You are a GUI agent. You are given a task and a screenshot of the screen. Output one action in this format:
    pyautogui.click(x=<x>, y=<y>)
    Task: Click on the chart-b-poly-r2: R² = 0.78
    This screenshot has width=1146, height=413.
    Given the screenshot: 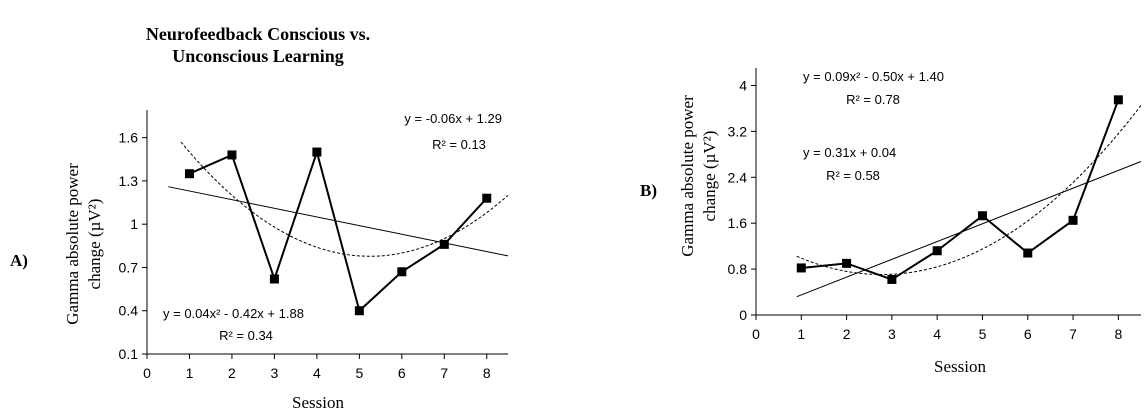 What is the action you would take?
    pyautogui.click(x=873, y=99)
    